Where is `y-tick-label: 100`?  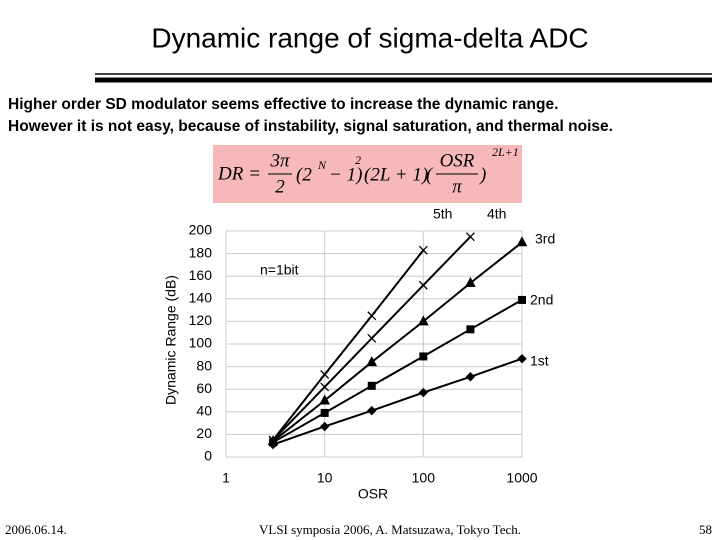 y-tick-label: 100 is located at coordinates (201, 343).